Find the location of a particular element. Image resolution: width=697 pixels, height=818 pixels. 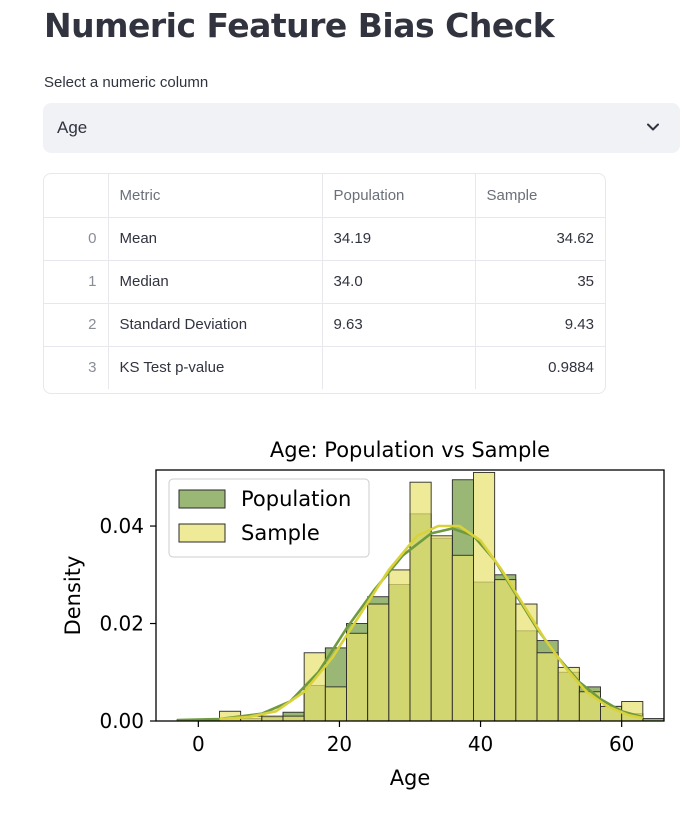

select-label: Select a numeric column is located at coordinates (126, 82).